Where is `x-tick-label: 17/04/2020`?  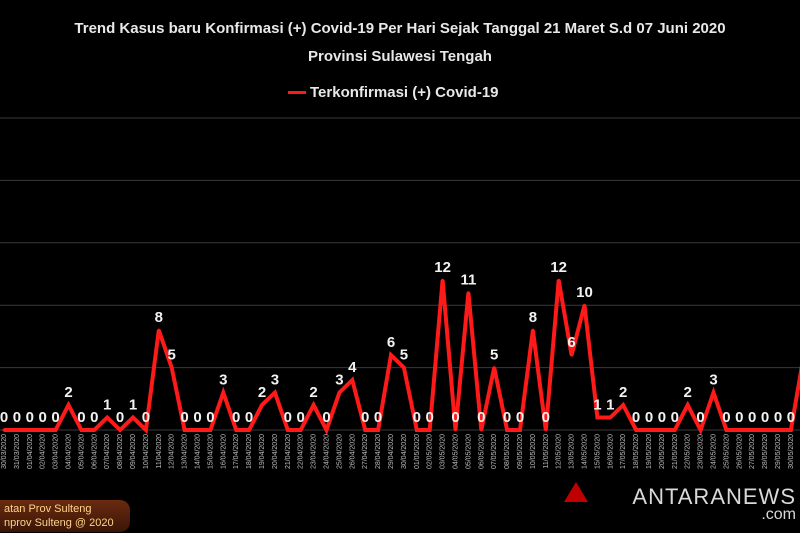 x-tick-label: 17/04/2020 is located at coordinates (236, 451).